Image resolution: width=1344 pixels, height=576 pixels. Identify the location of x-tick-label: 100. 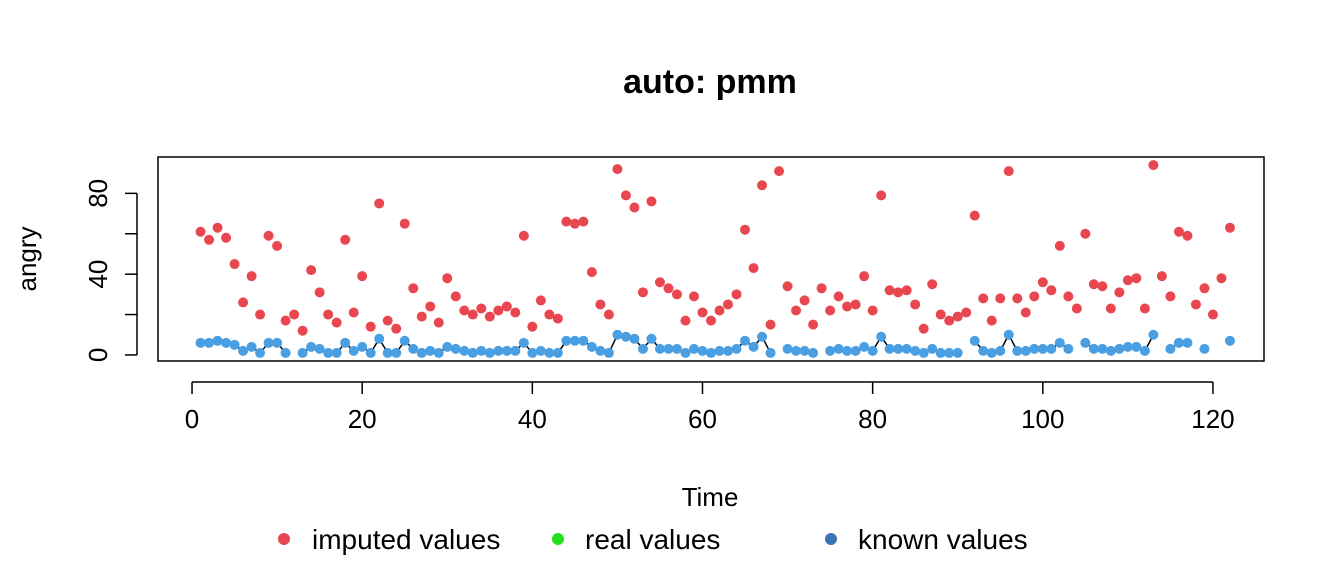
(1042, 419).